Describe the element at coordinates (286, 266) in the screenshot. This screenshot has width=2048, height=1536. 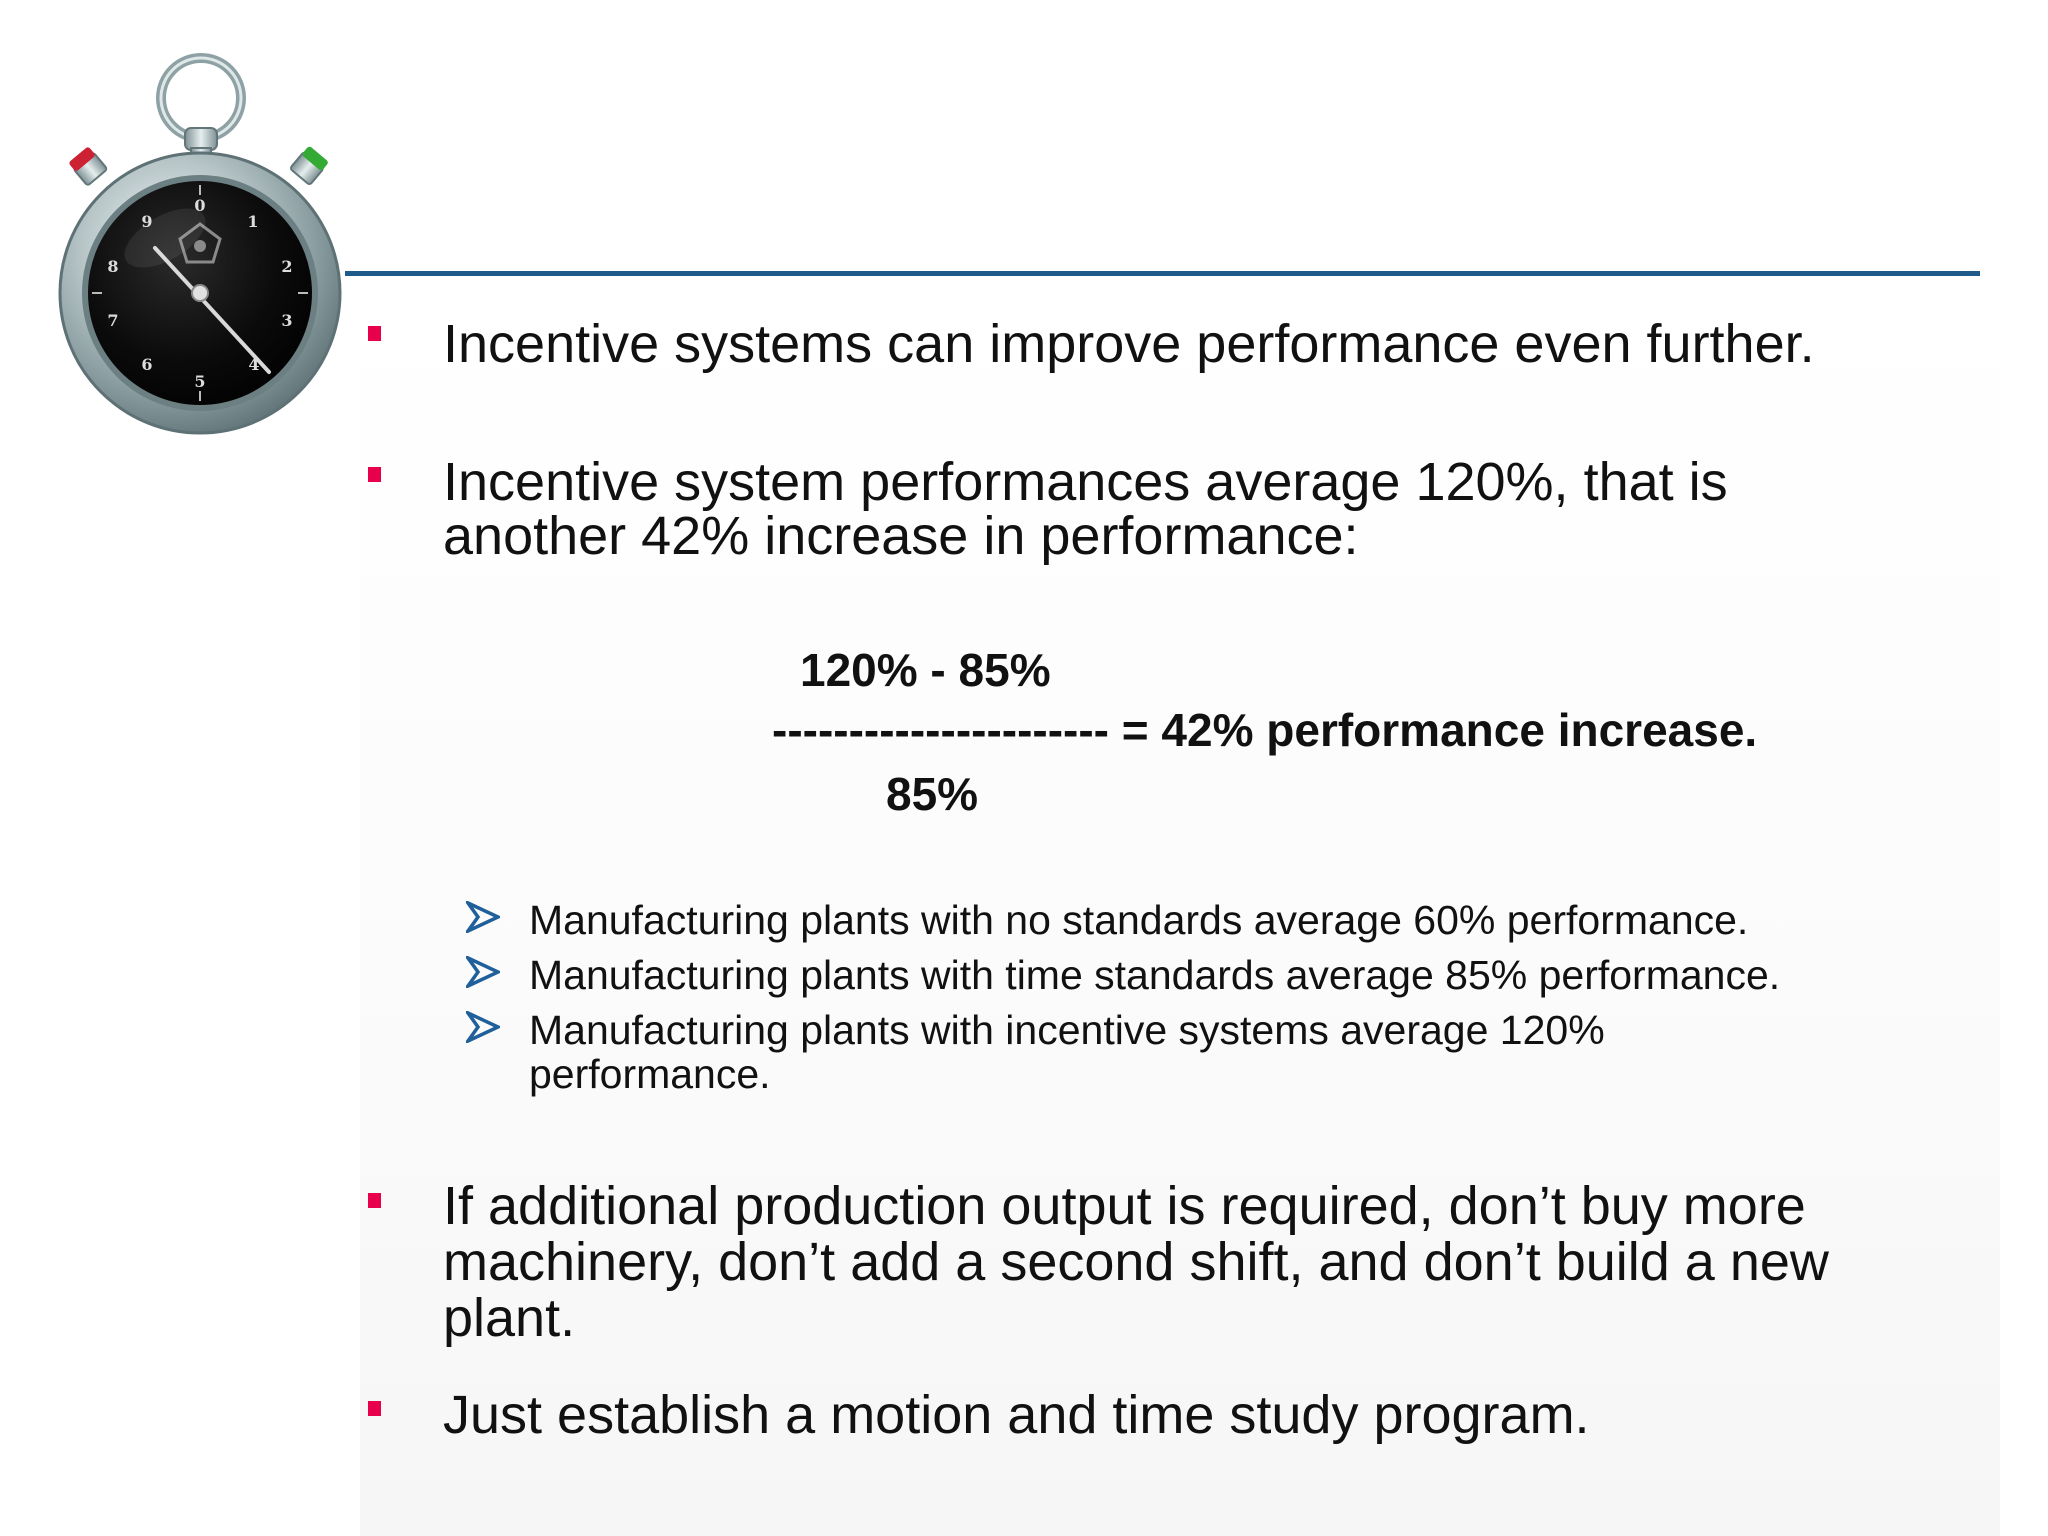
I see `dial-number-2: 2` at that location.